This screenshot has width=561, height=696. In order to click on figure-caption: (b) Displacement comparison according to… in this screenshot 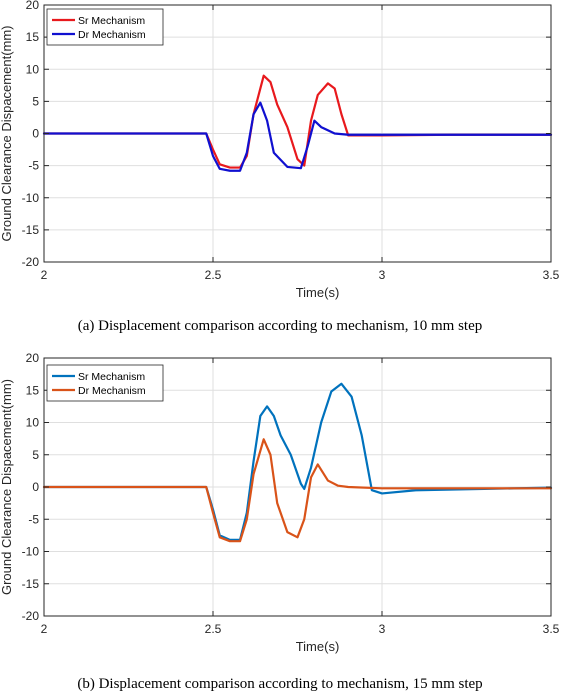, I will do `click(279, 684)`.